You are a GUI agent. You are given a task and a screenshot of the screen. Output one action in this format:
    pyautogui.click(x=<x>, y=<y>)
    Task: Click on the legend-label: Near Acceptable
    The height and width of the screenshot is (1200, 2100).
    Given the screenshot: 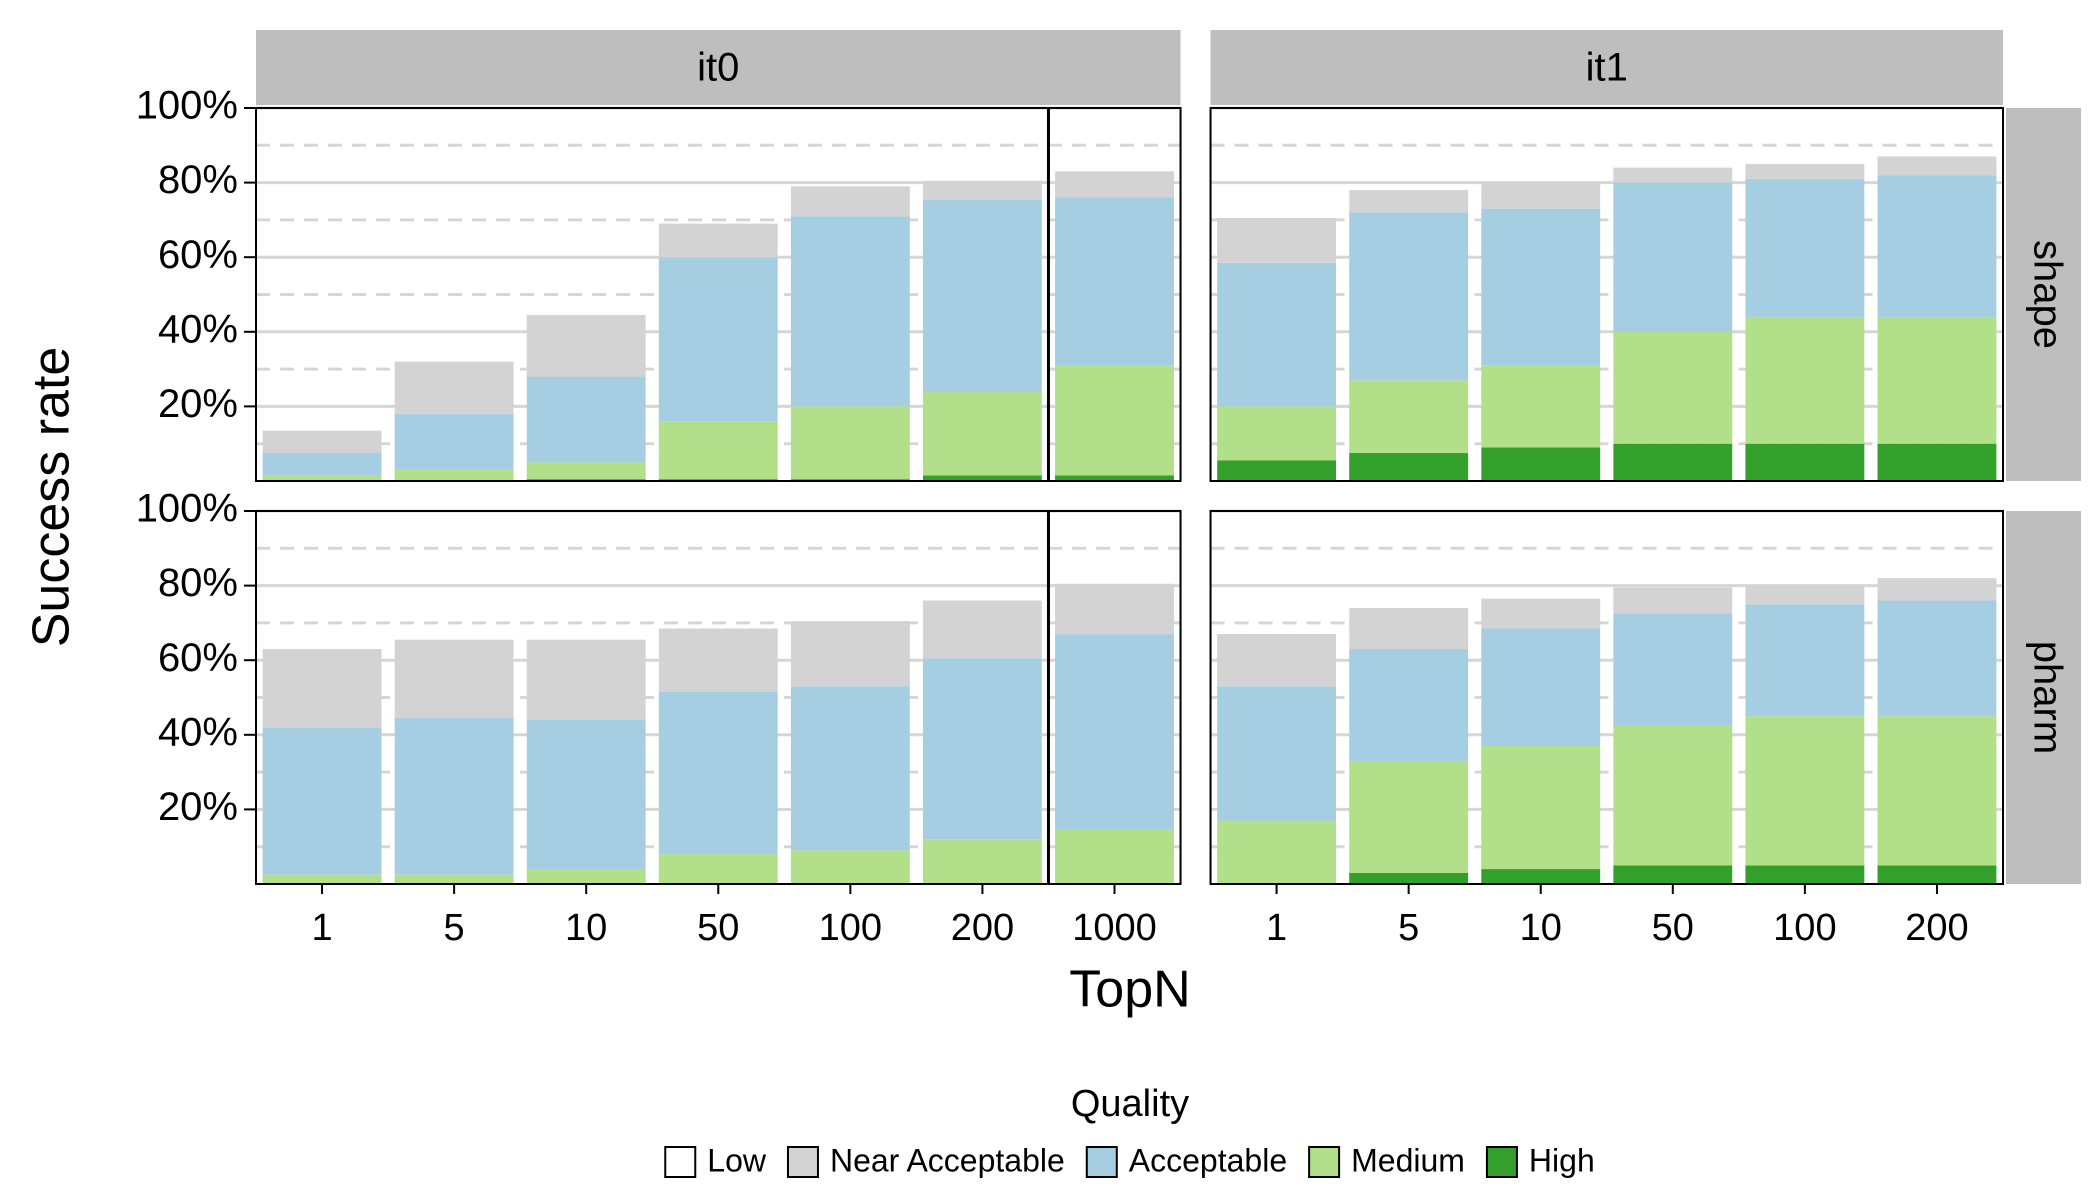 What is the action you would take?
    pyautogui.click(x=947, y=1160)
    